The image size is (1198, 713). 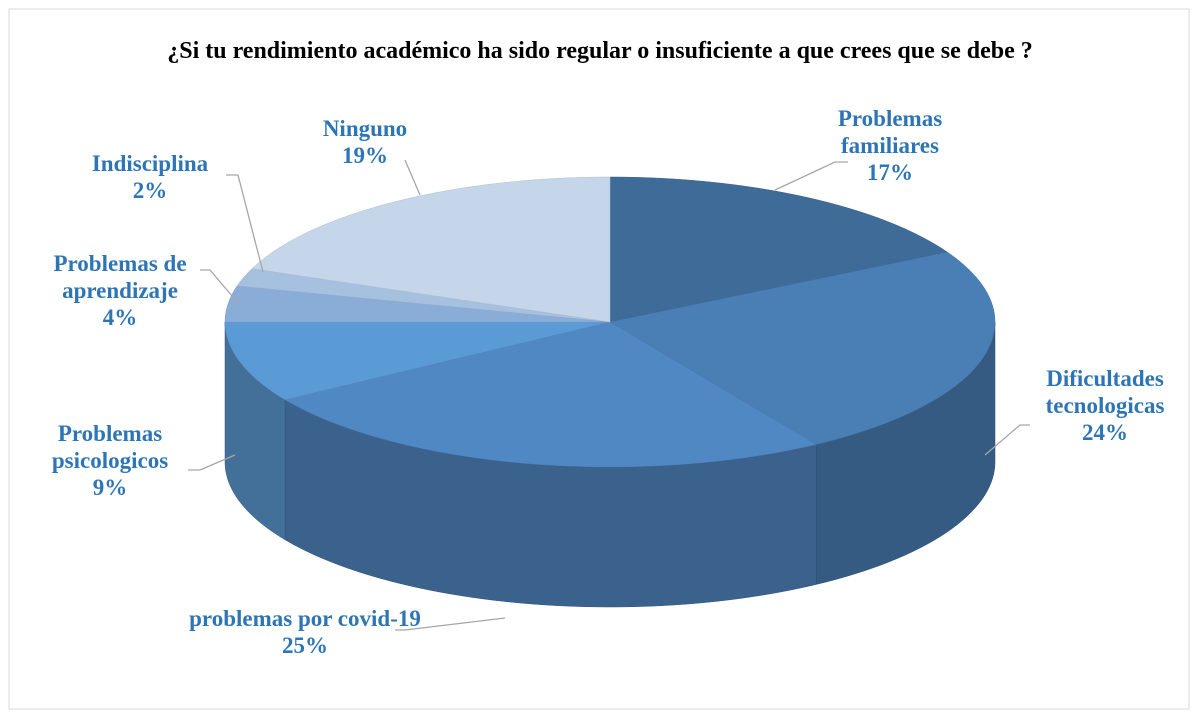 I want to click on label-value: 19%, so click(x=365, y=155).